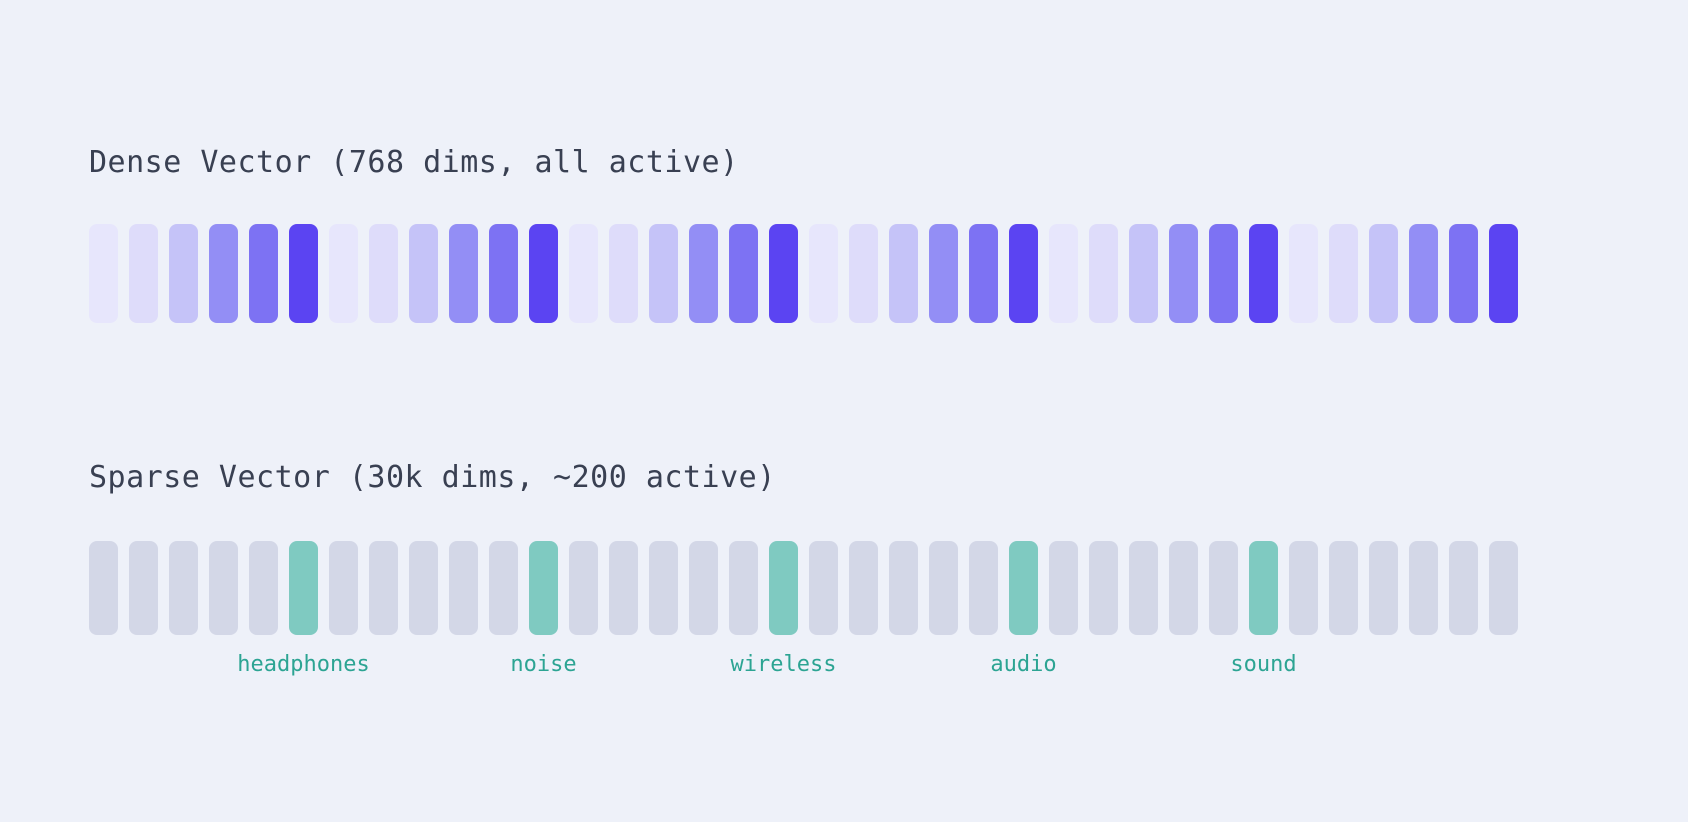 This screenshot has width=1688, height=822. What do you see at coordinates (1263, 664) in the screenshot?
I see `sparse-active-label: sound` at bounding box center [1263, 664].